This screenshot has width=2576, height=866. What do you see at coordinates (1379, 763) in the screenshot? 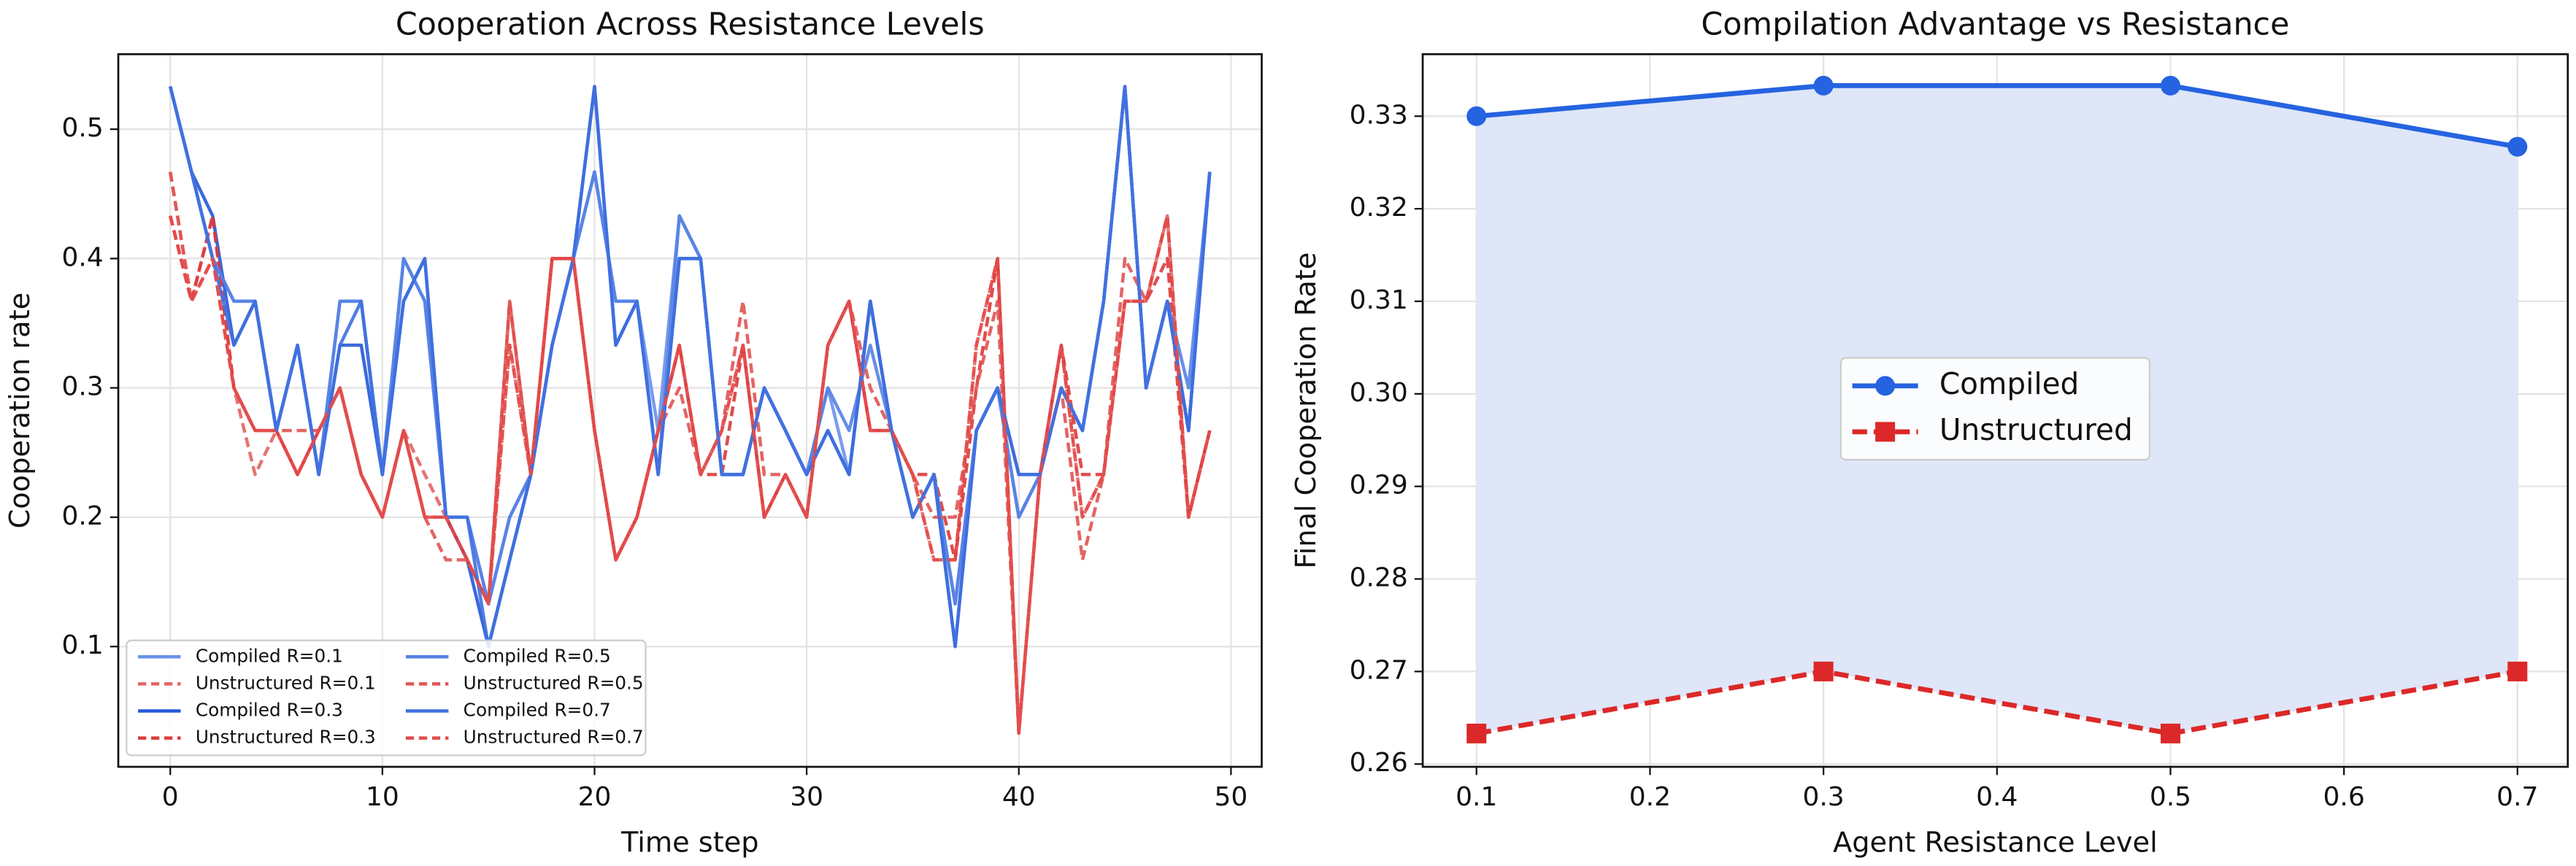
I see `y-tick-label: 0.26` at bounding box center [1379, 763].